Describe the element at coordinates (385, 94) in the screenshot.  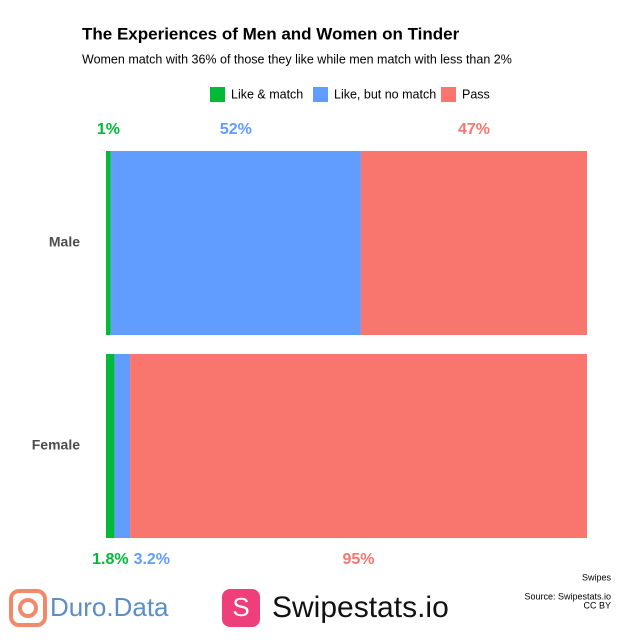
I see `legend-label: Like, but no match` at that location.